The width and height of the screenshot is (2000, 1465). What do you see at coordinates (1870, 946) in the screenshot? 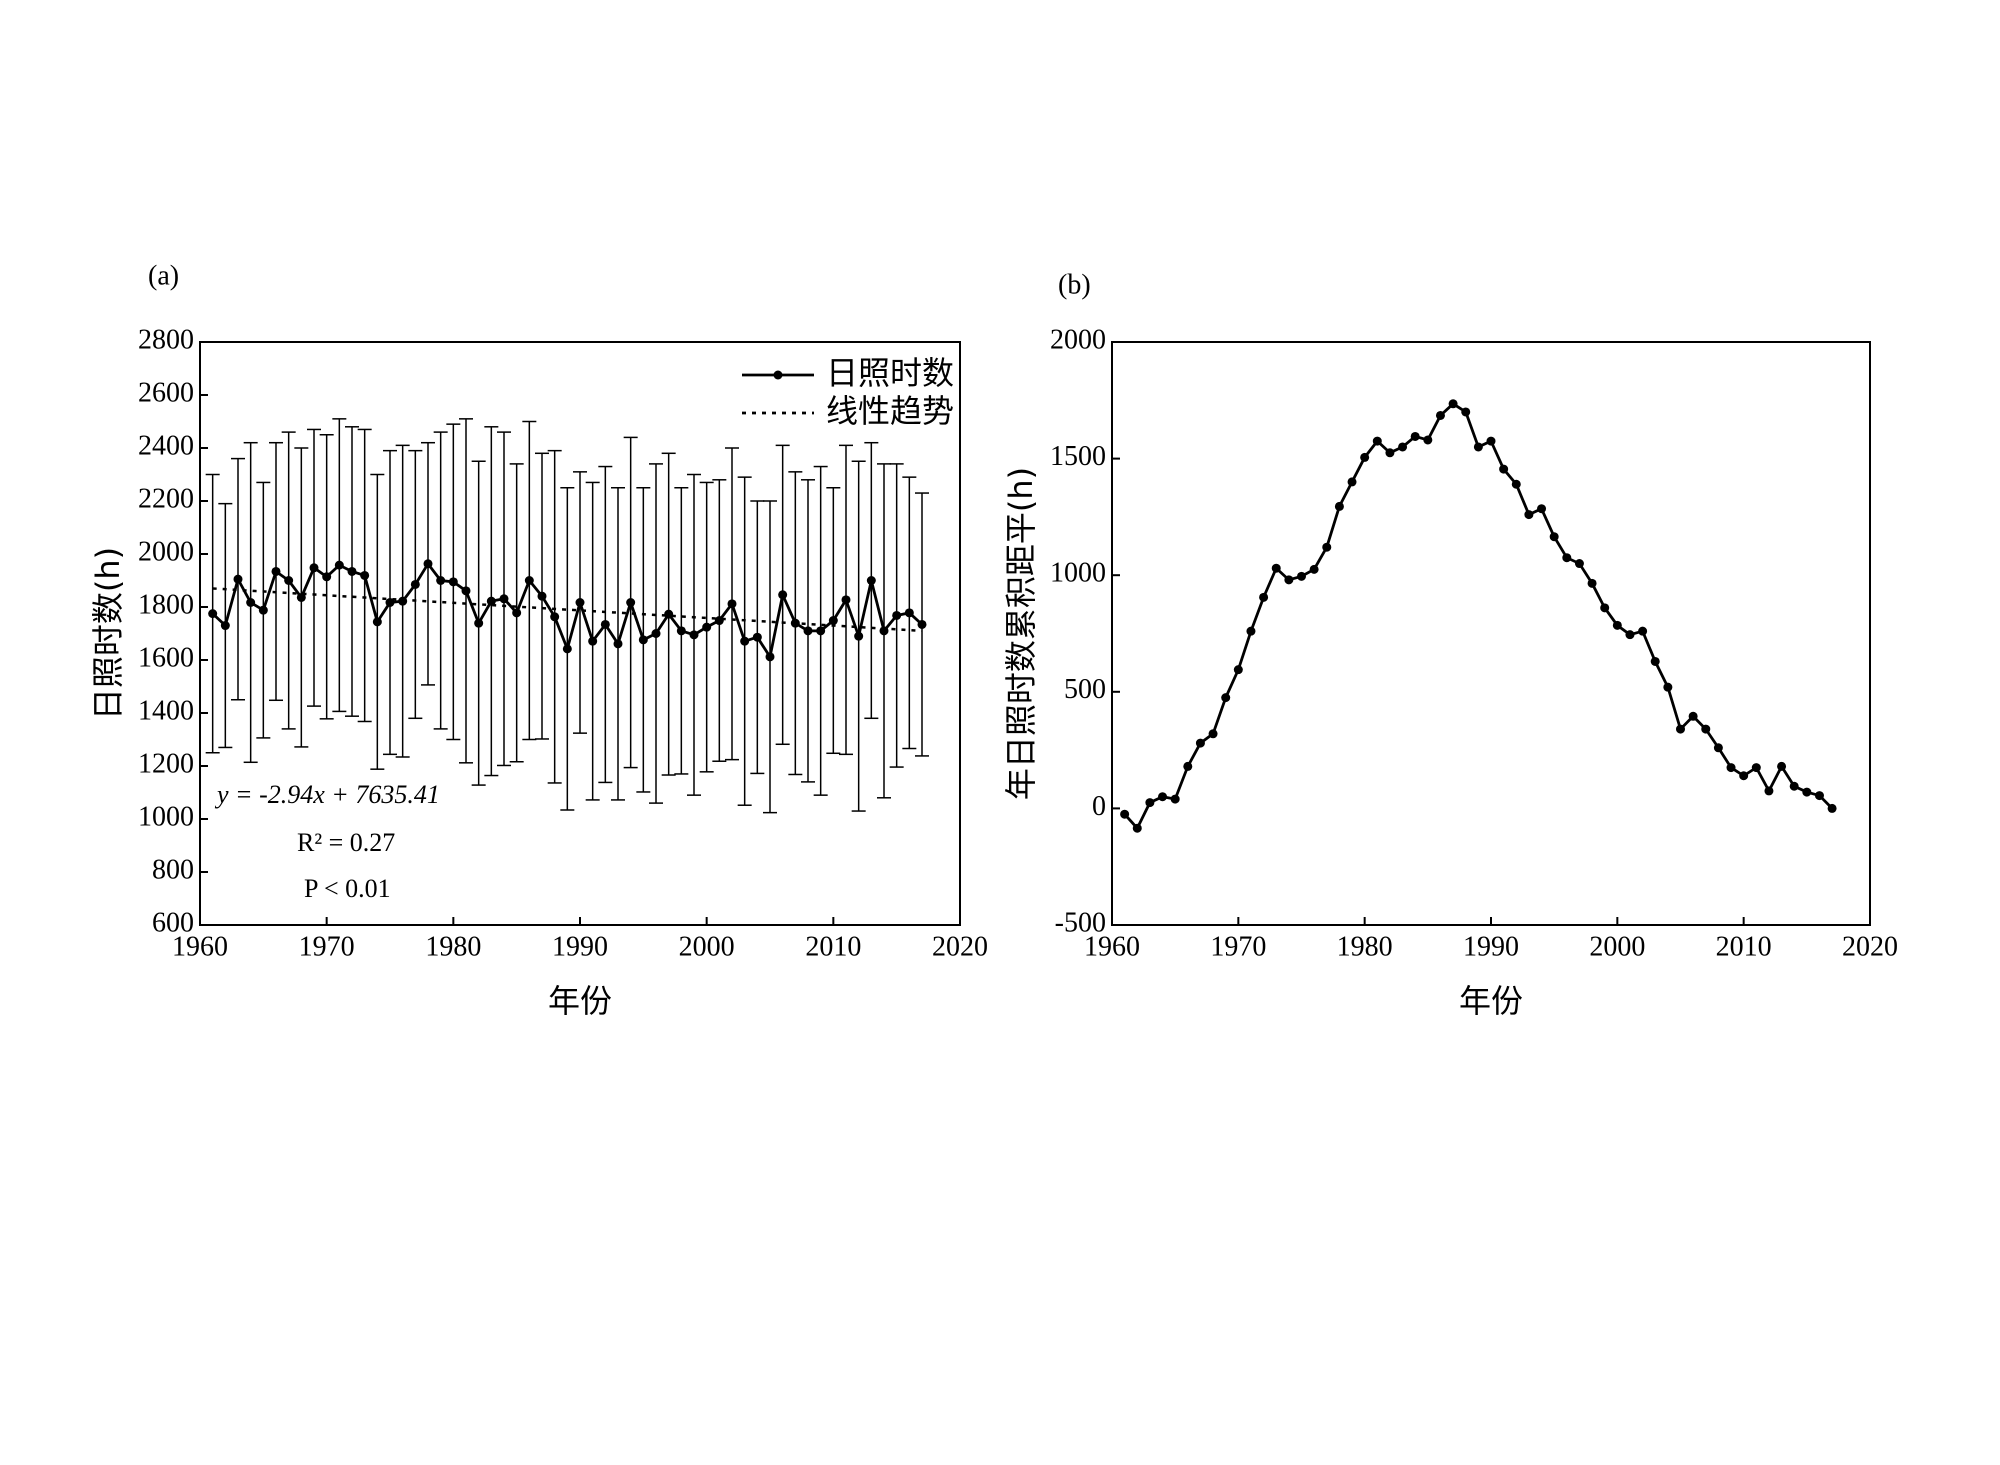
I see `x-tick-label: 2020` at bounding box center [1870, 946].